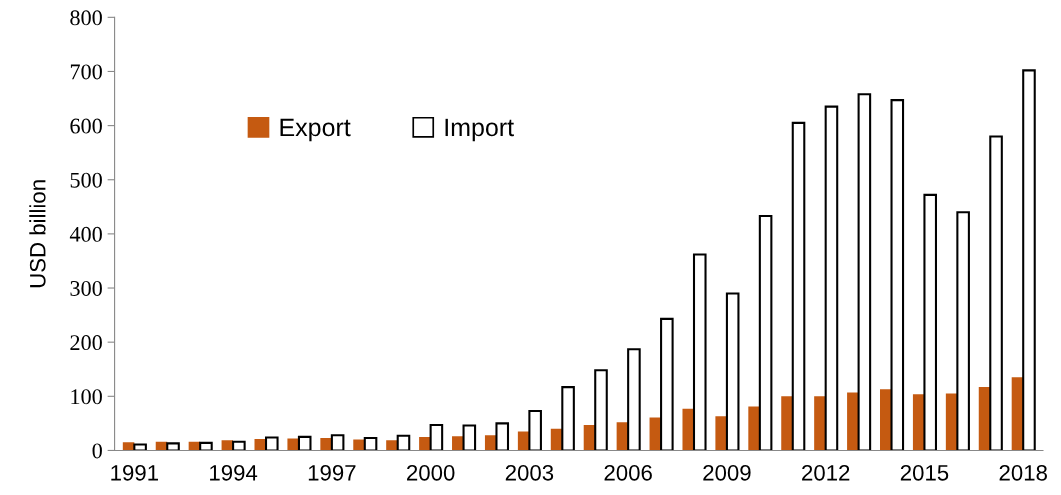  I want to click on x-tick-label: 1997, so click(332, 472).